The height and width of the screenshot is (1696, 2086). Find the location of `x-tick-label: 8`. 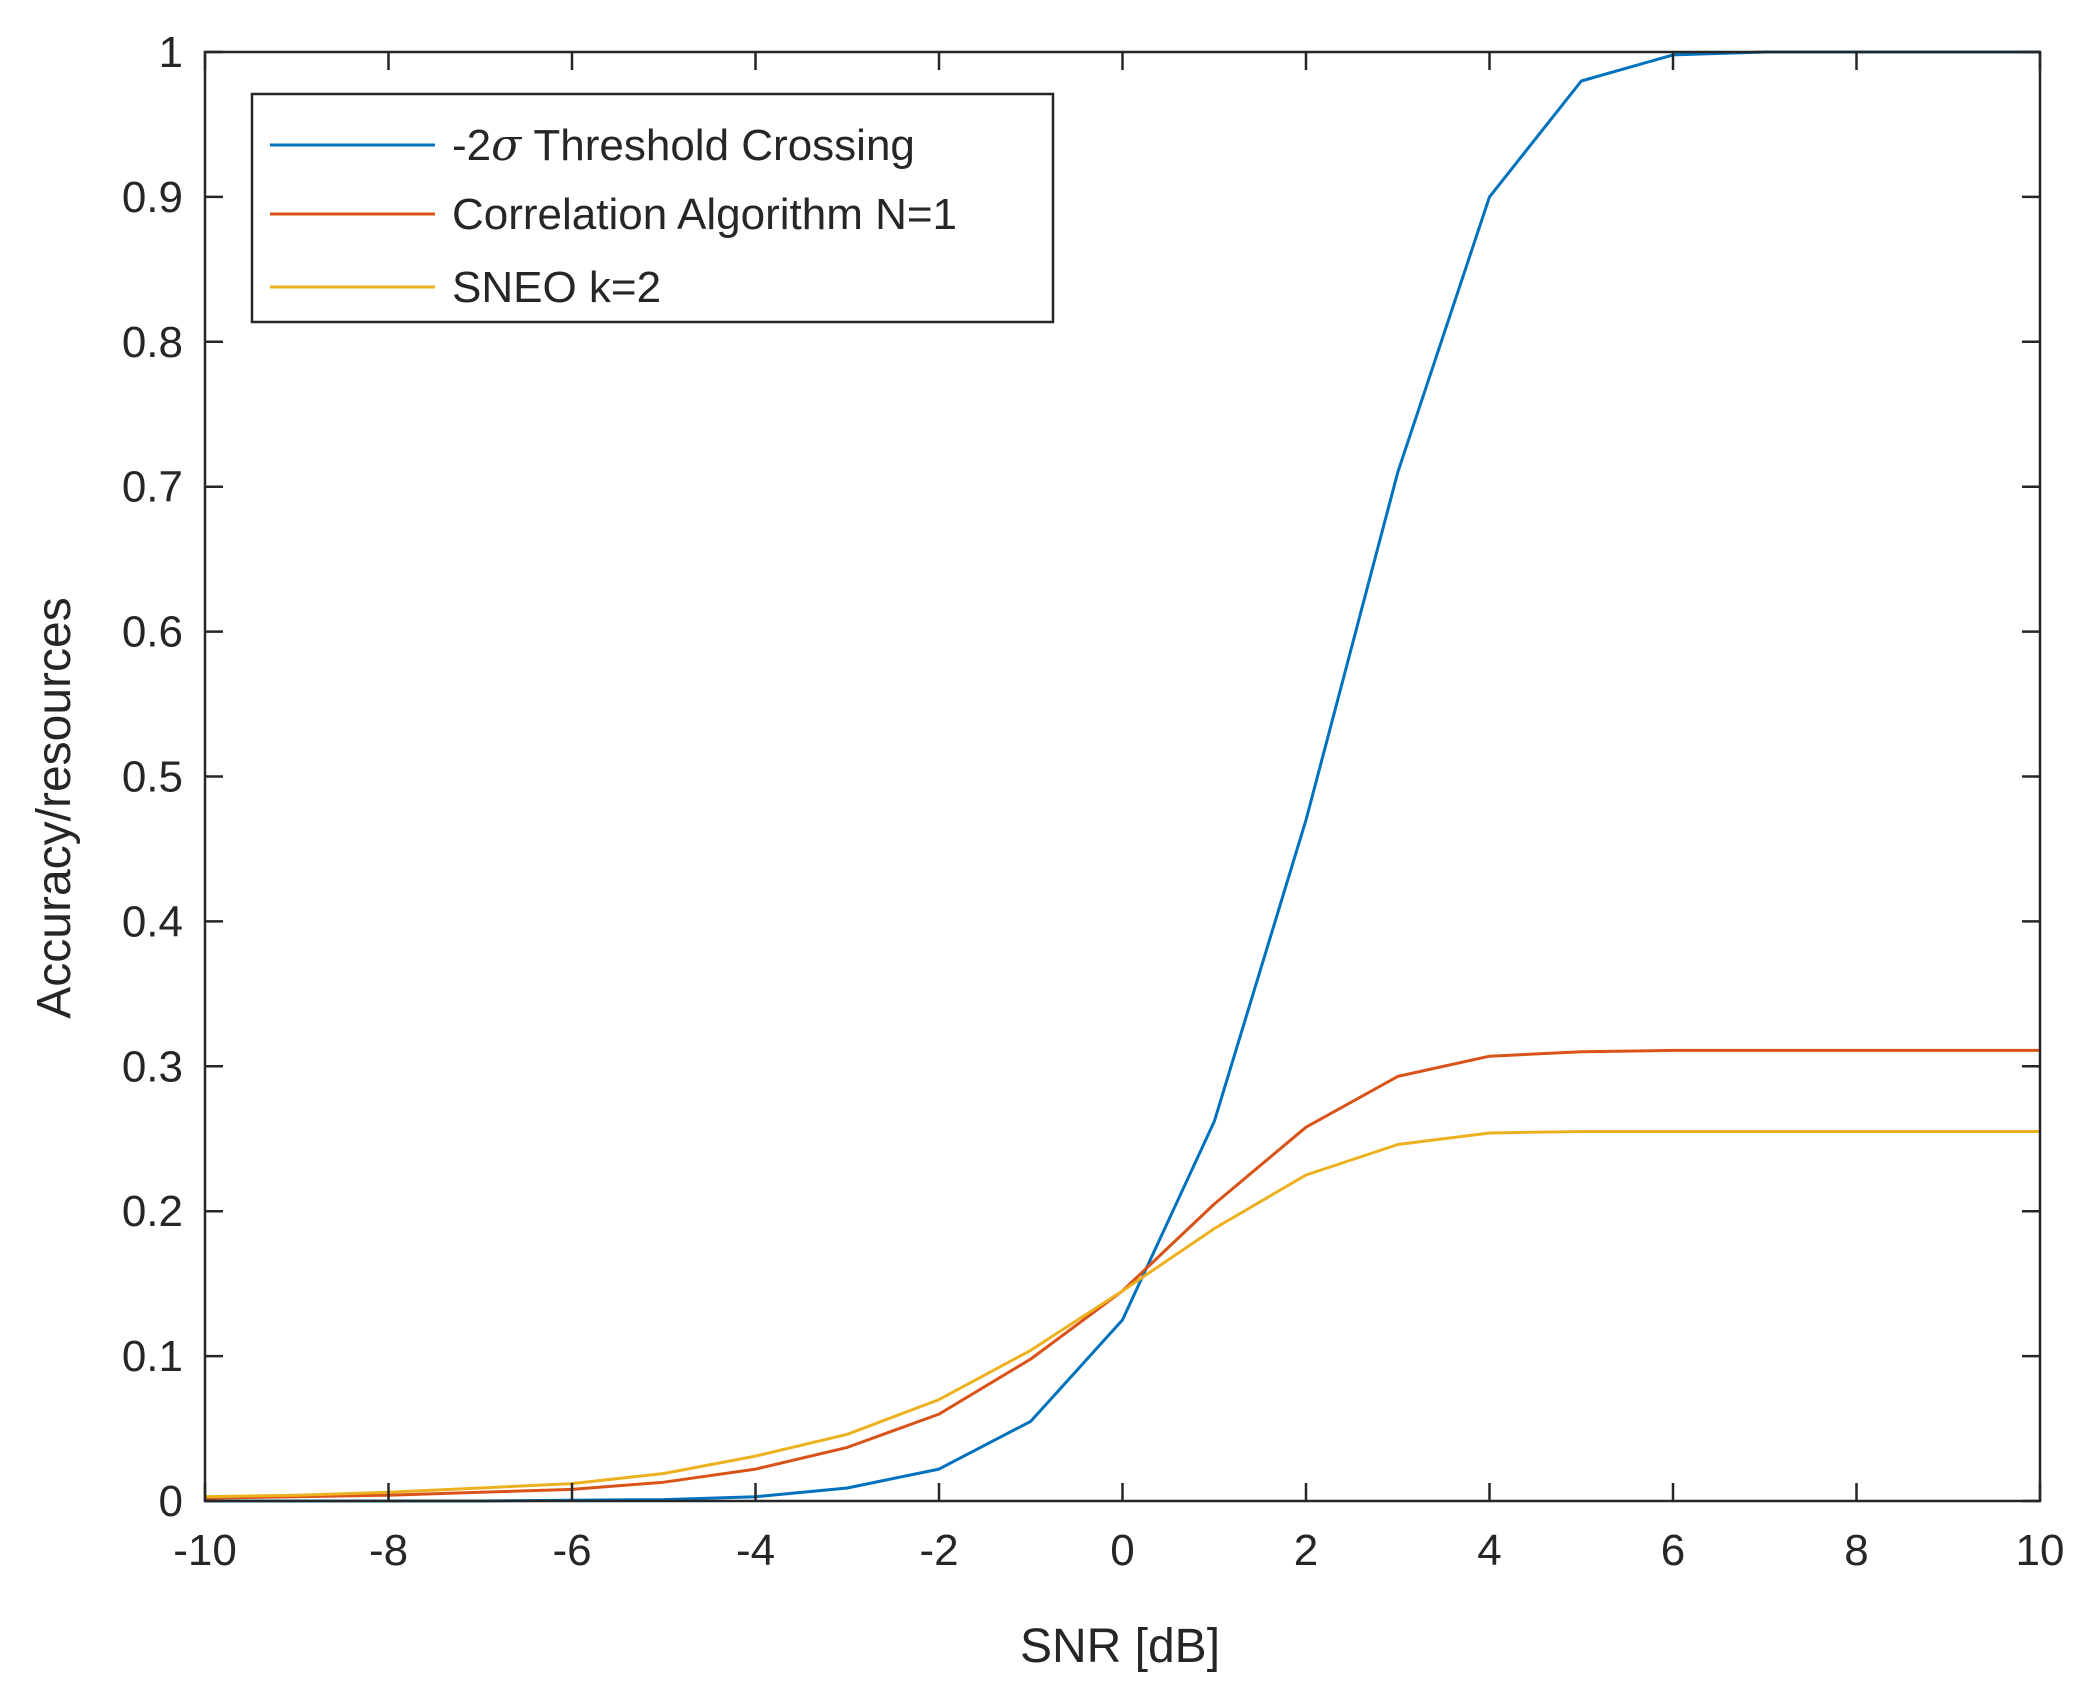

x-tick-label: 8 is located at coordinates (1856, 1550).